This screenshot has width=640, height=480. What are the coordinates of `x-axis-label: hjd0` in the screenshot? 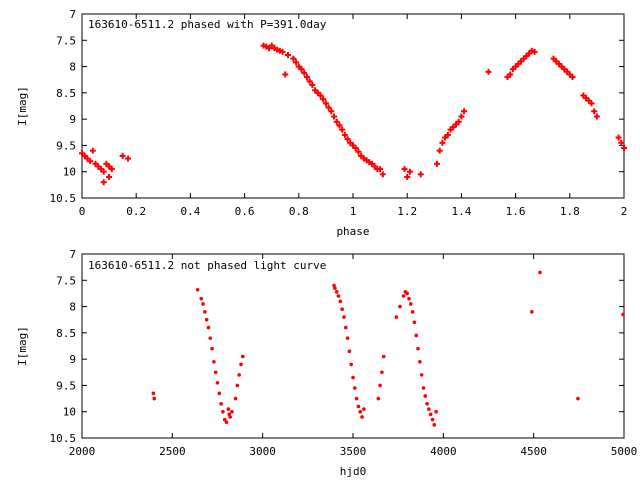 It's located at (353, 471).